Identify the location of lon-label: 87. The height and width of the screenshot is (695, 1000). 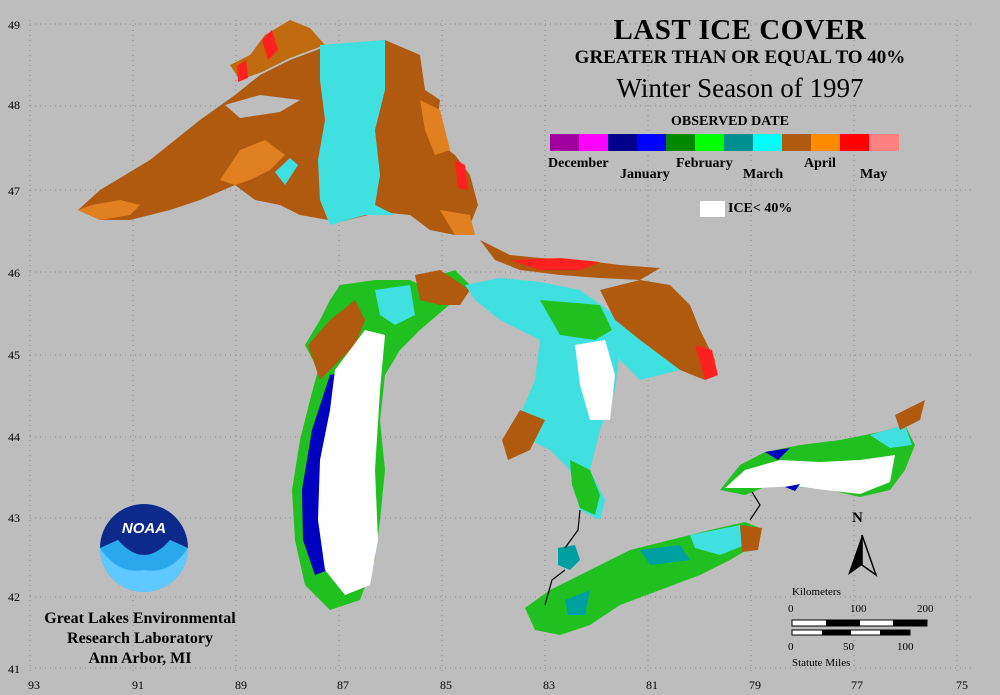
(343, 685).